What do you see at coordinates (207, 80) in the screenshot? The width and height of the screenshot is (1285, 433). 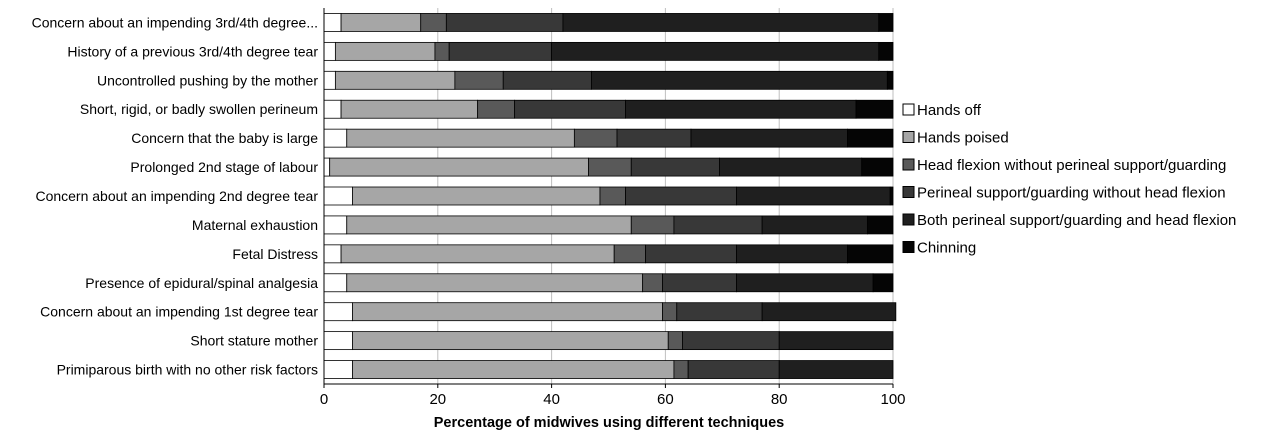 I see `category-label: Uncontrolled pushing by the mother` at bounding box center [207, 80].